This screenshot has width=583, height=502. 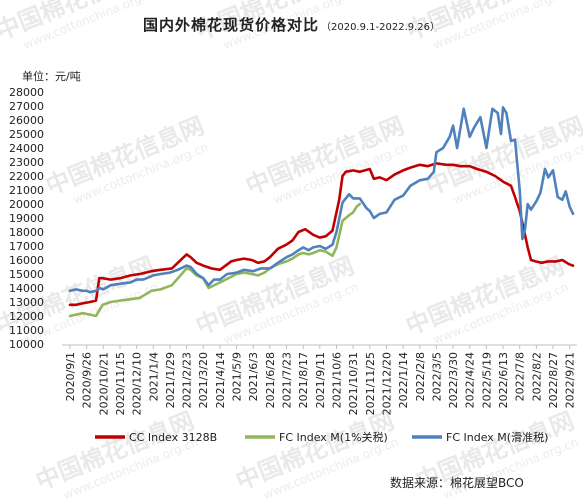 What do you see at coordinates (153, 376) in the screenshot?
I see `x-tick-label: 2021/1/4` at bounding box center [153, 376].